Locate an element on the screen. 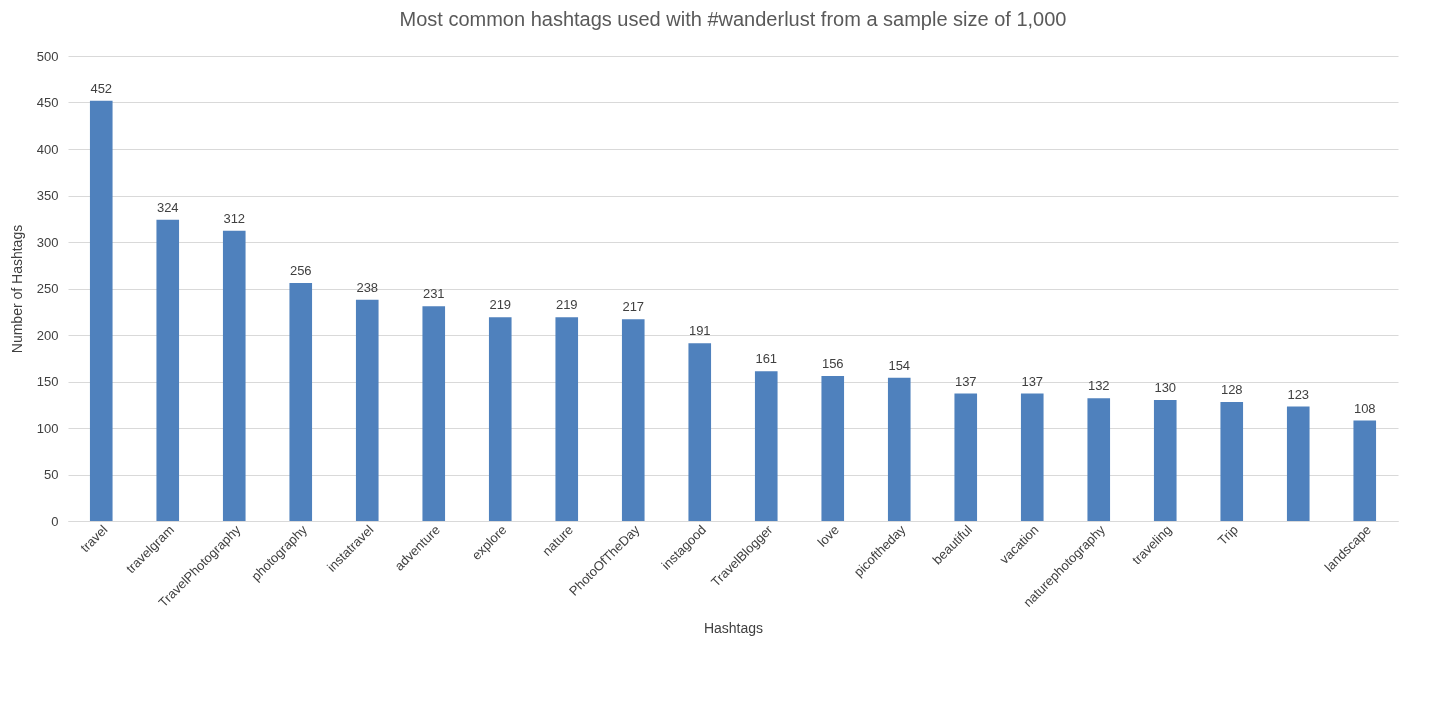  data-label: 191 is located at coordinates (699, 331).